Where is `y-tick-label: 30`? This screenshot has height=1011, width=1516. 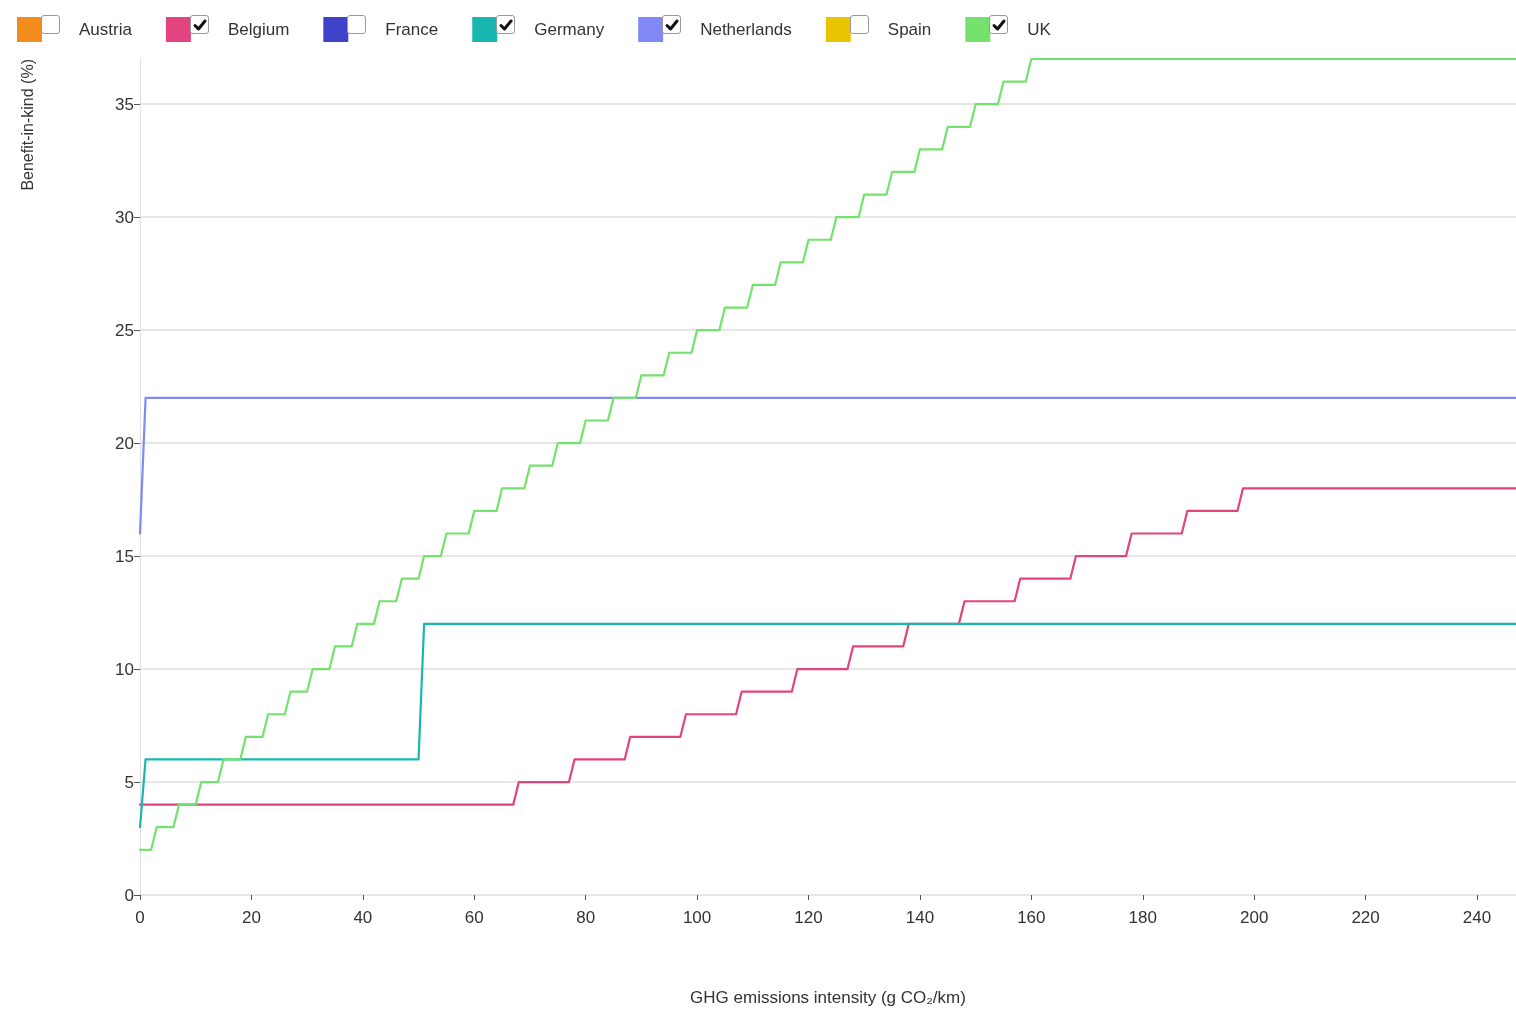 y-tick-label: 30 is located at coordinates (124, 217).